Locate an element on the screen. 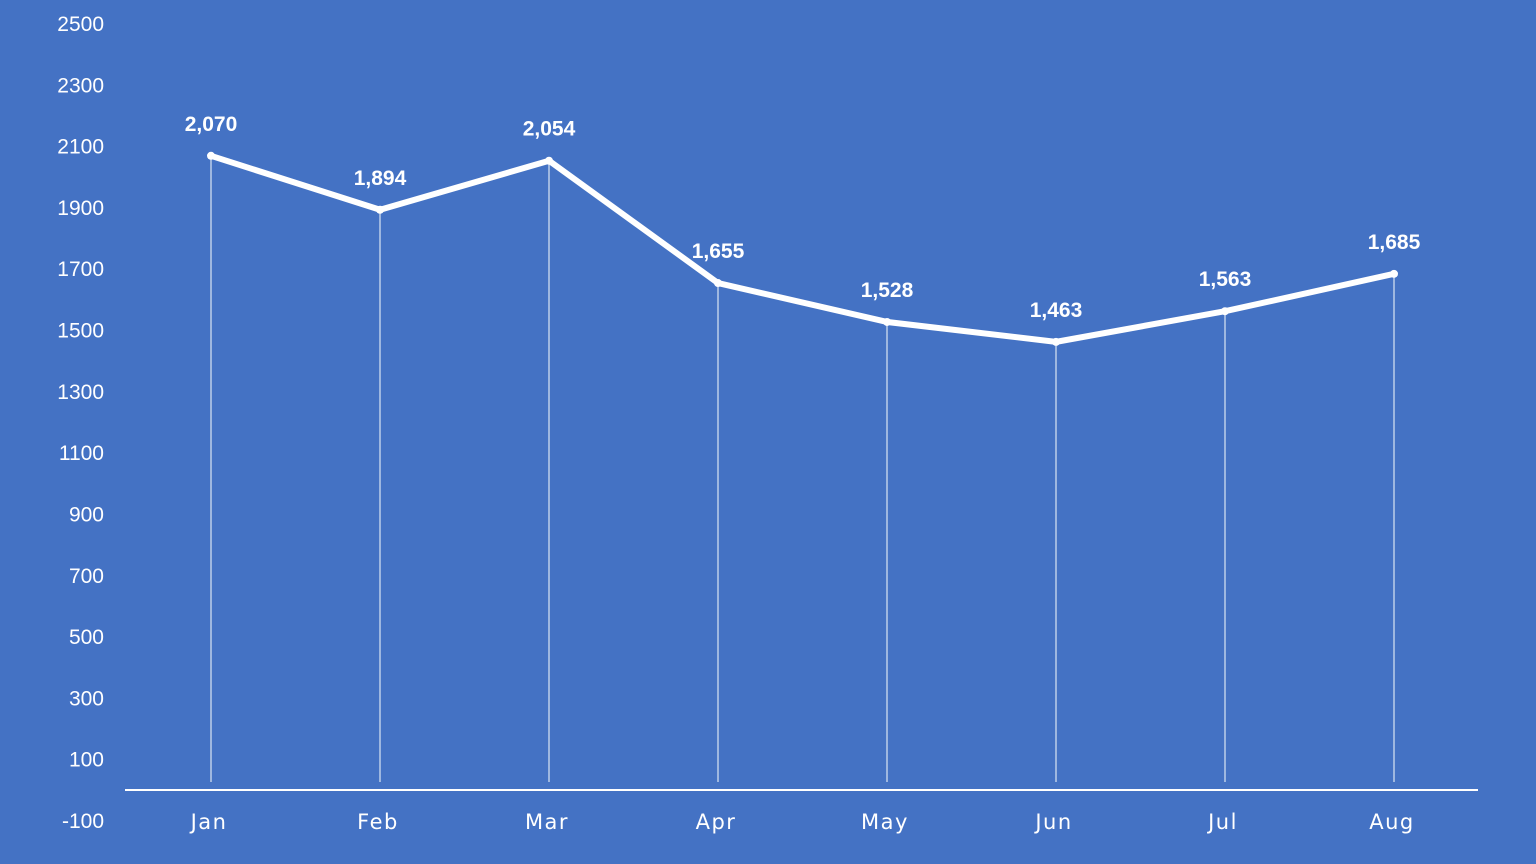 This screenshot has width=1536, height=864. x-tick-label: Jul is located at coordinates (1222, 822).